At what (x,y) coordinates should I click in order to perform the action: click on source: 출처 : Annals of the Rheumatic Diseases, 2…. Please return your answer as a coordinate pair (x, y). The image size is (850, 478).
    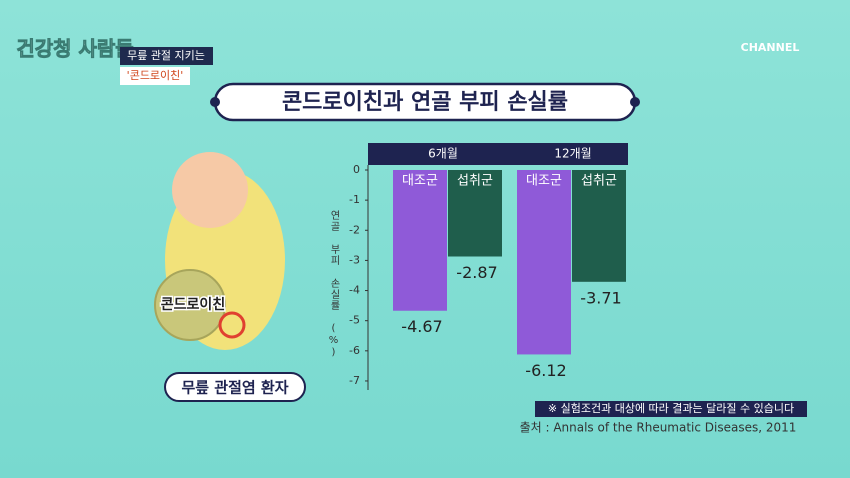
    Looking at the image, I should click on (658, 428).